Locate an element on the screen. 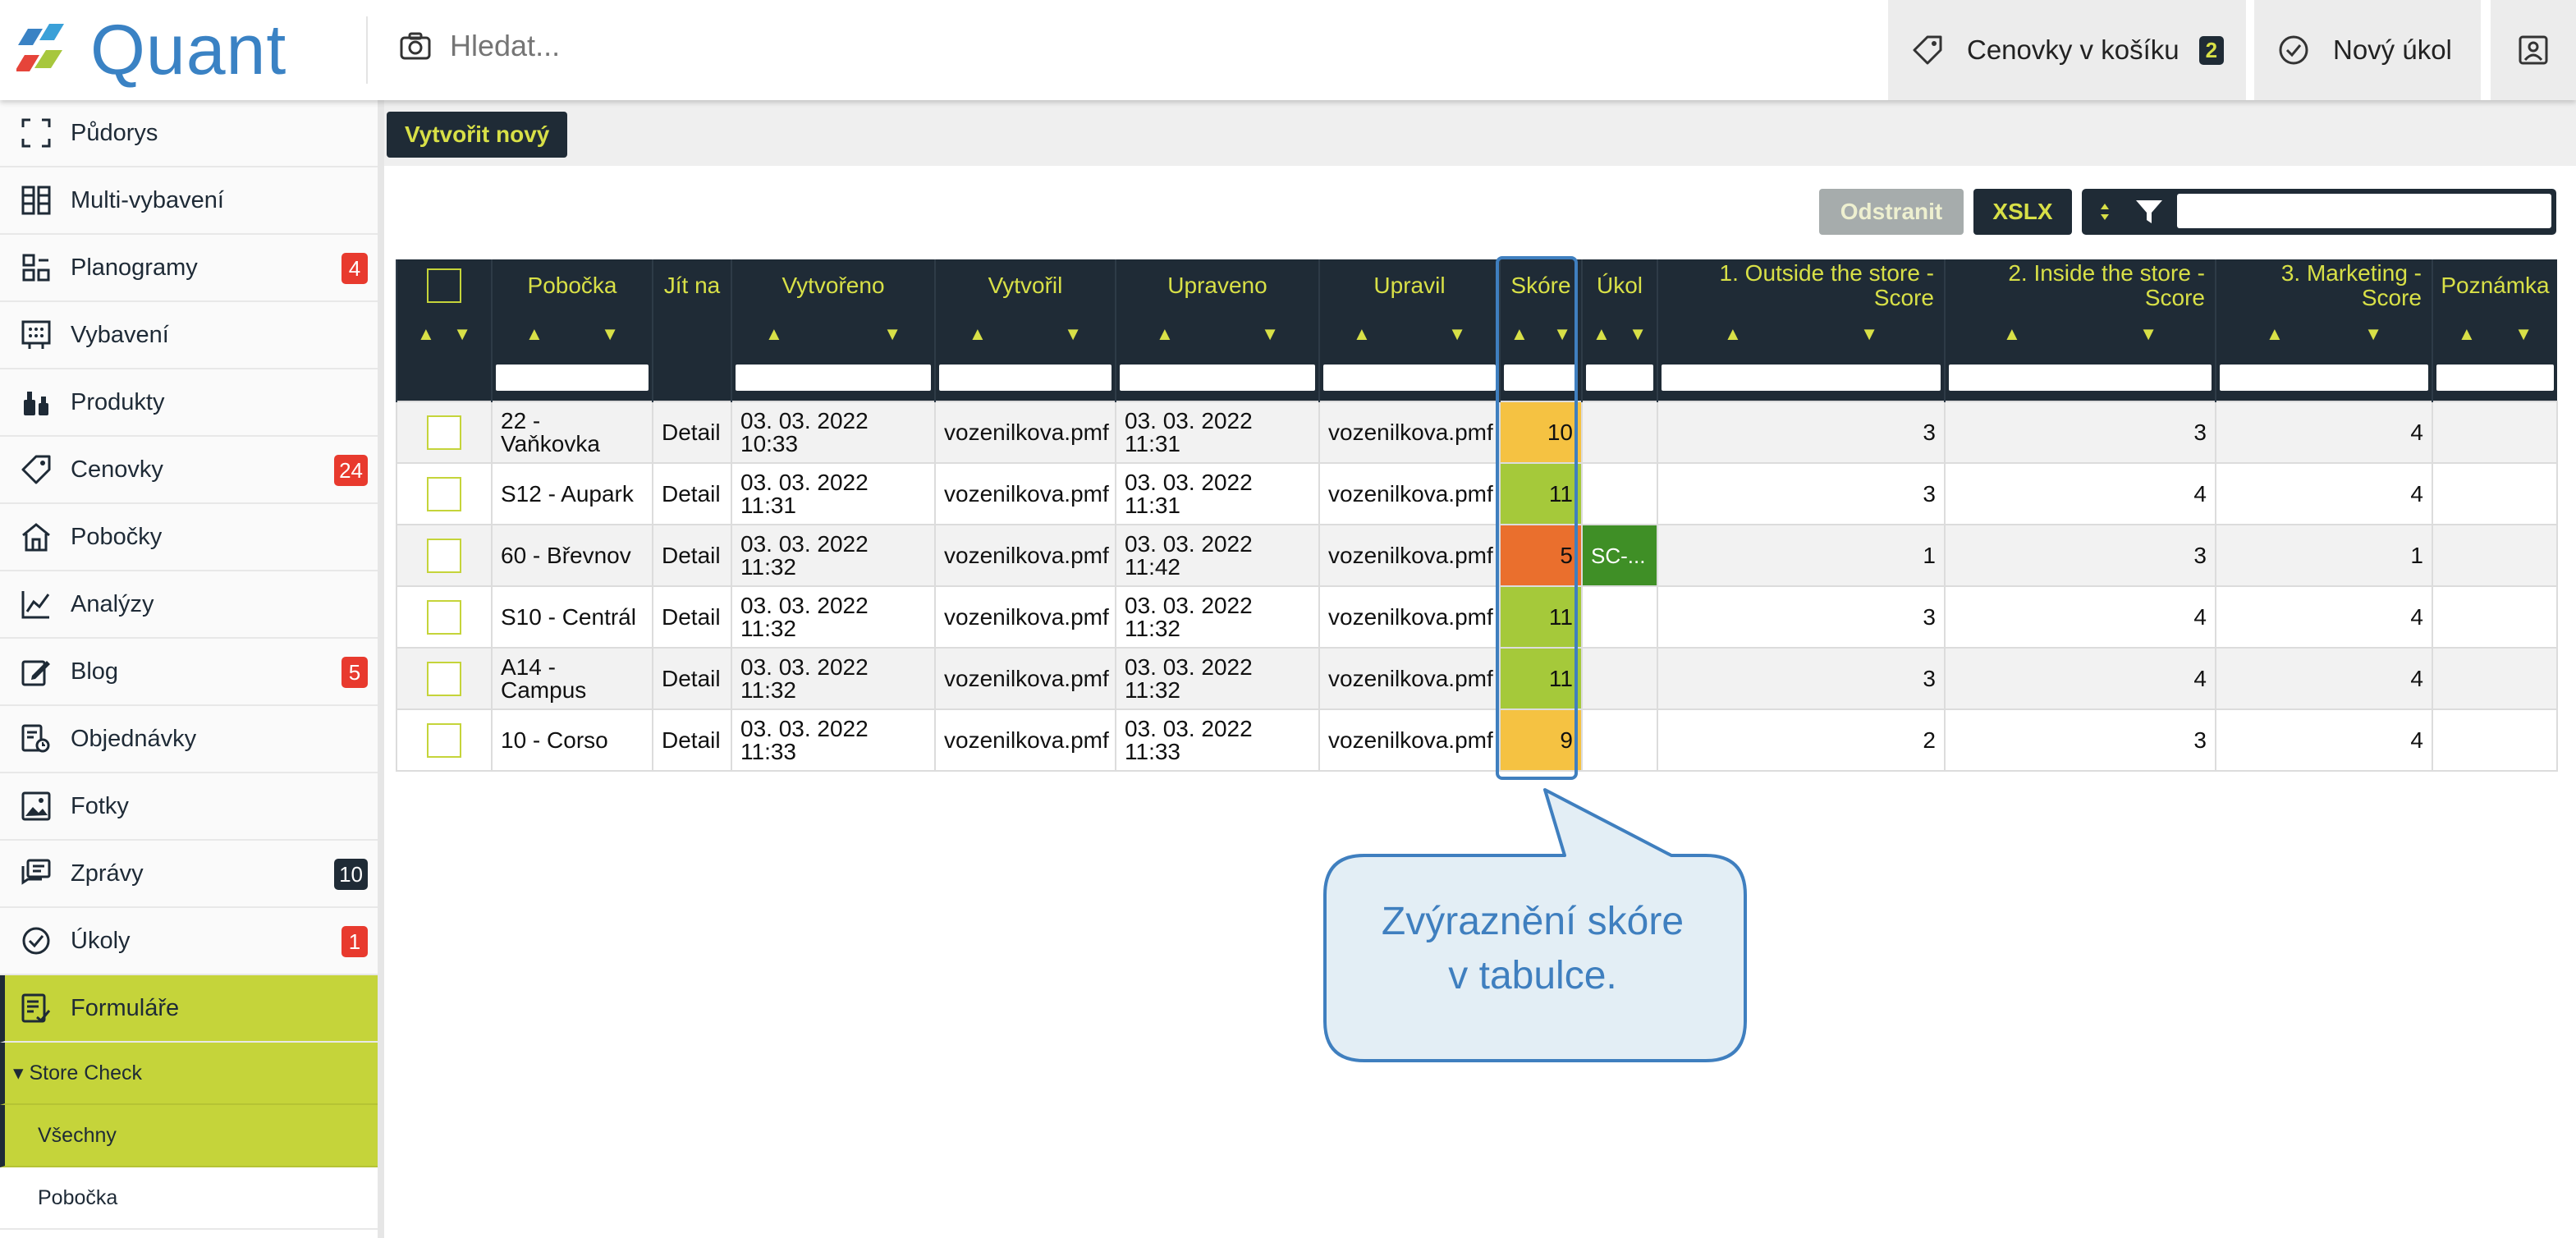  sidebar-item-ukoly: Úkoly 1 is located at coordinates (189, 941).